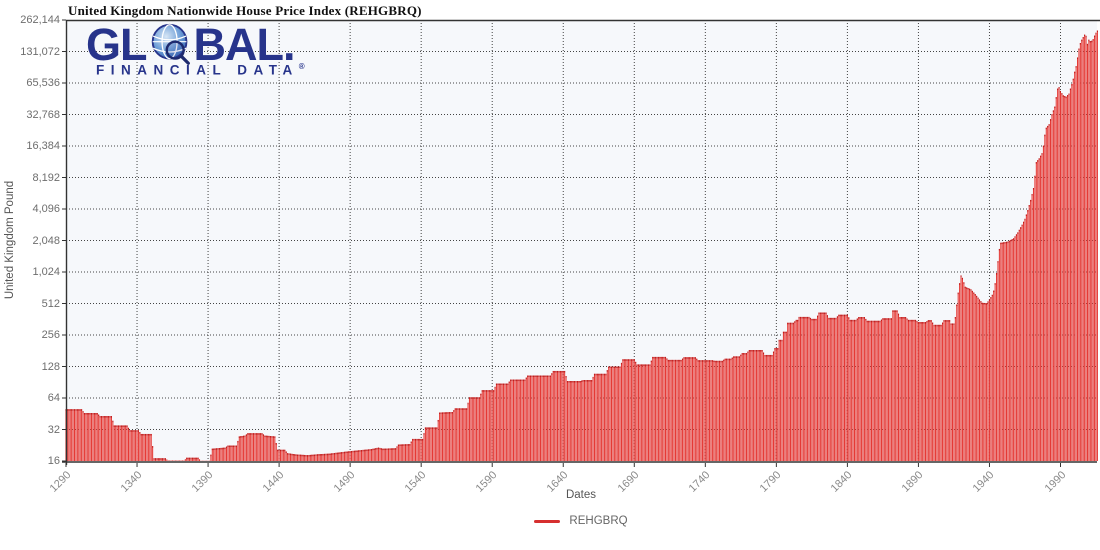  I want to click on y-tick-label-32: 32, so click(53, 429).